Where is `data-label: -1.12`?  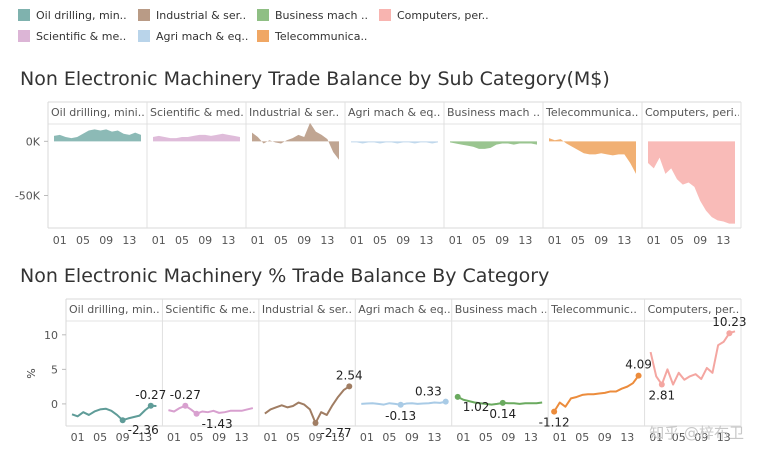
data-label: -1.12 is located at coordinates (554, 423).